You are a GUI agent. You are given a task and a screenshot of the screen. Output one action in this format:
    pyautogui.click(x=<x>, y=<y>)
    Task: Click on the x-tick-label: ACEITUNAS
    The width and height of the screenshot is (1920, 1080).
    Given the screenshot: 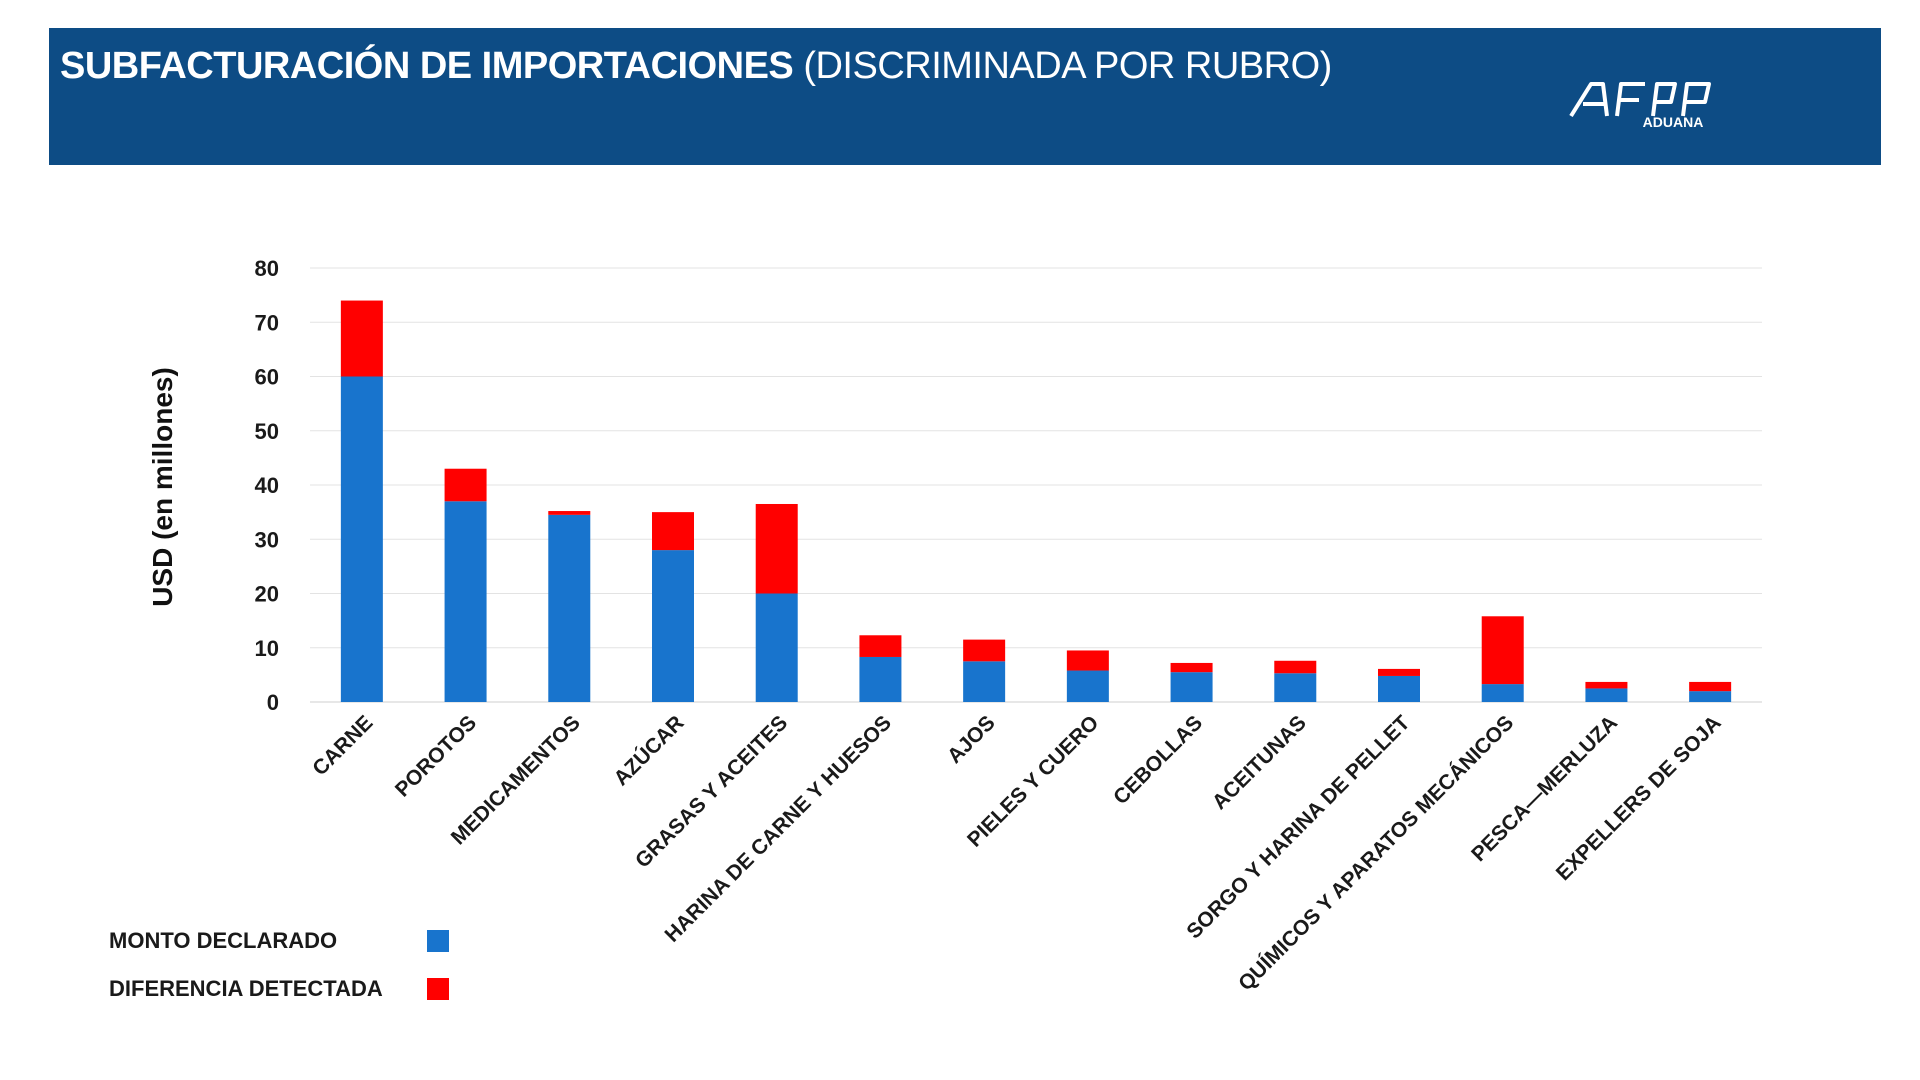 What is the action you would take?
    pyautogui.click(x=1259, y=762)
    